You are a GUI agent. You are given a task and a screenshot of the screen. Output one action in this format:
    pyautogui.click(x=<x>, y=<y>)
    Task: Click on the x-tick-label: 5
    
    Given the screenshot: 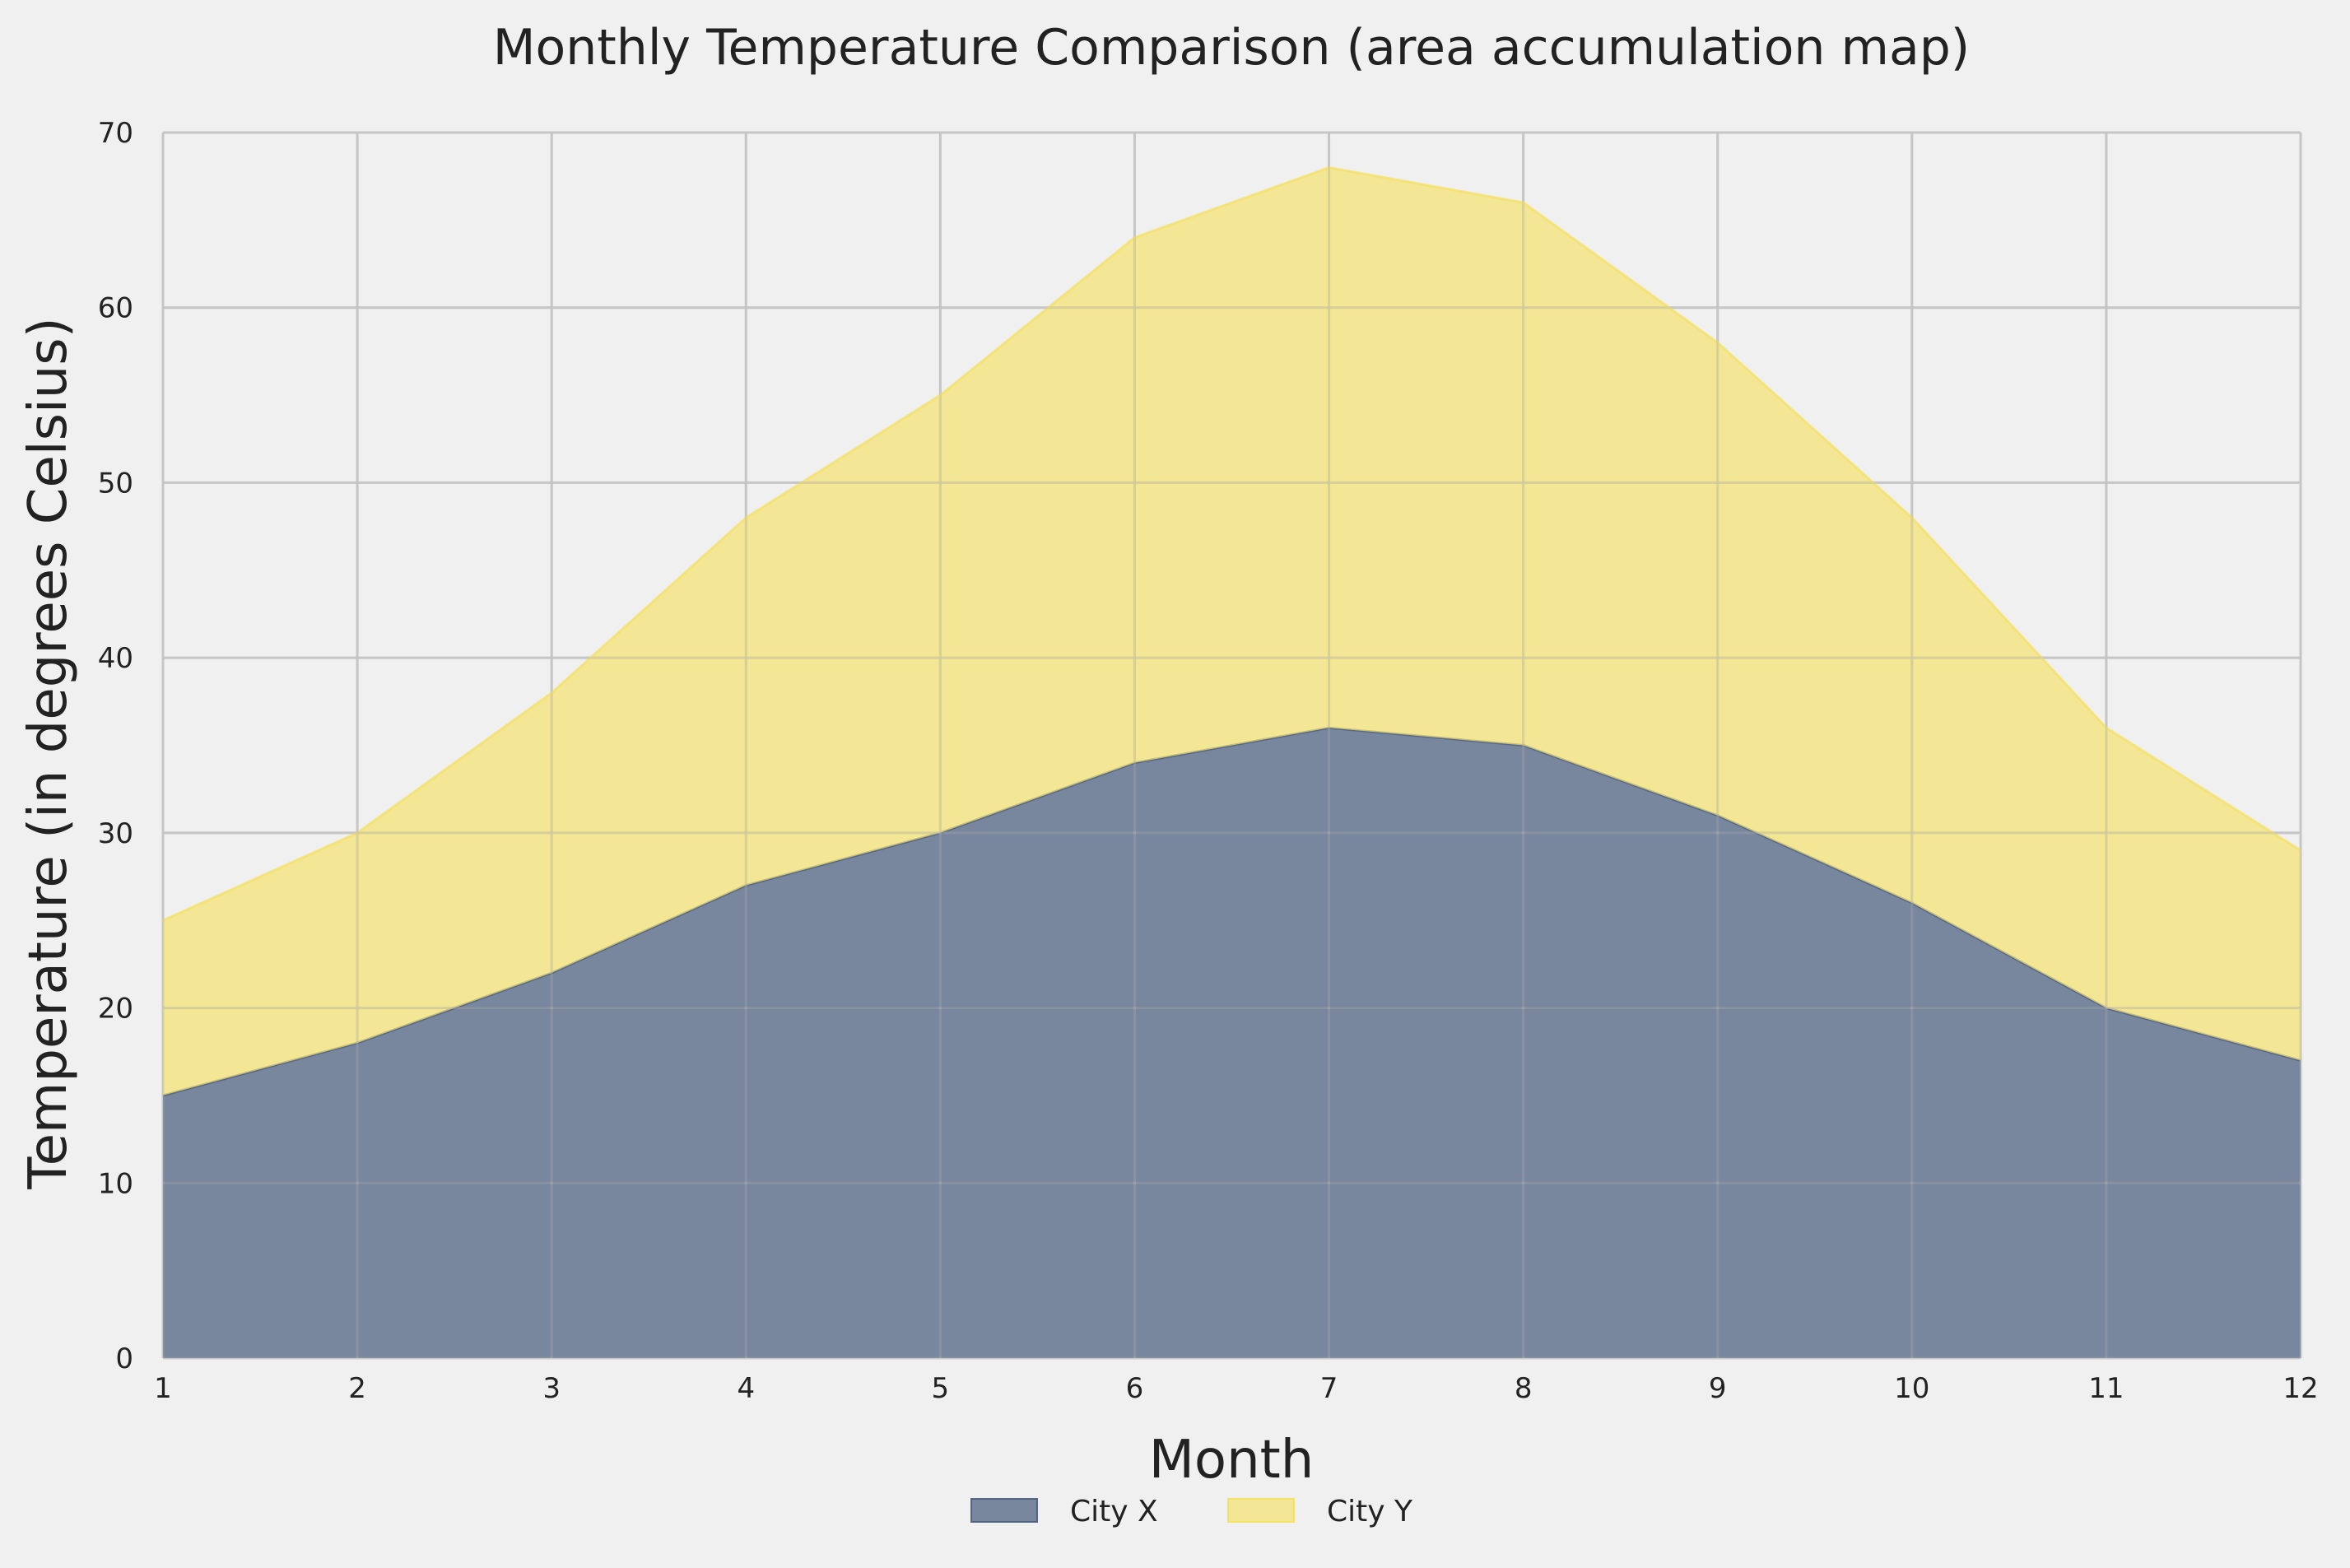 What is the action you would take?
    pyautogui.click(x=941, y=1388)
    